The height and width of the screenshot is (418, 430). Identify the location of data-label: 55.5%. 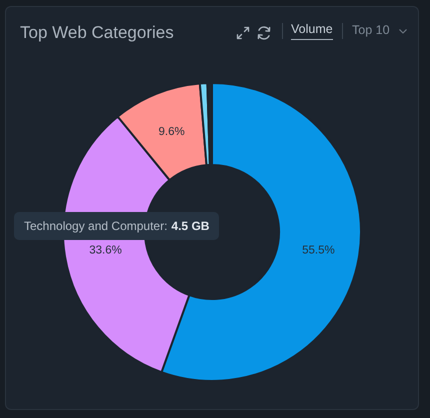
(318, 250).